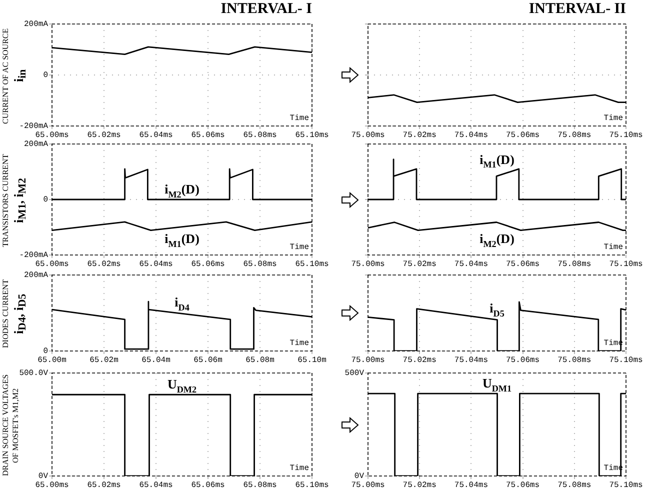 This screenshot has height=489, width=648. I want to click on x-tick-label: 65.10m, so click(312, 360).